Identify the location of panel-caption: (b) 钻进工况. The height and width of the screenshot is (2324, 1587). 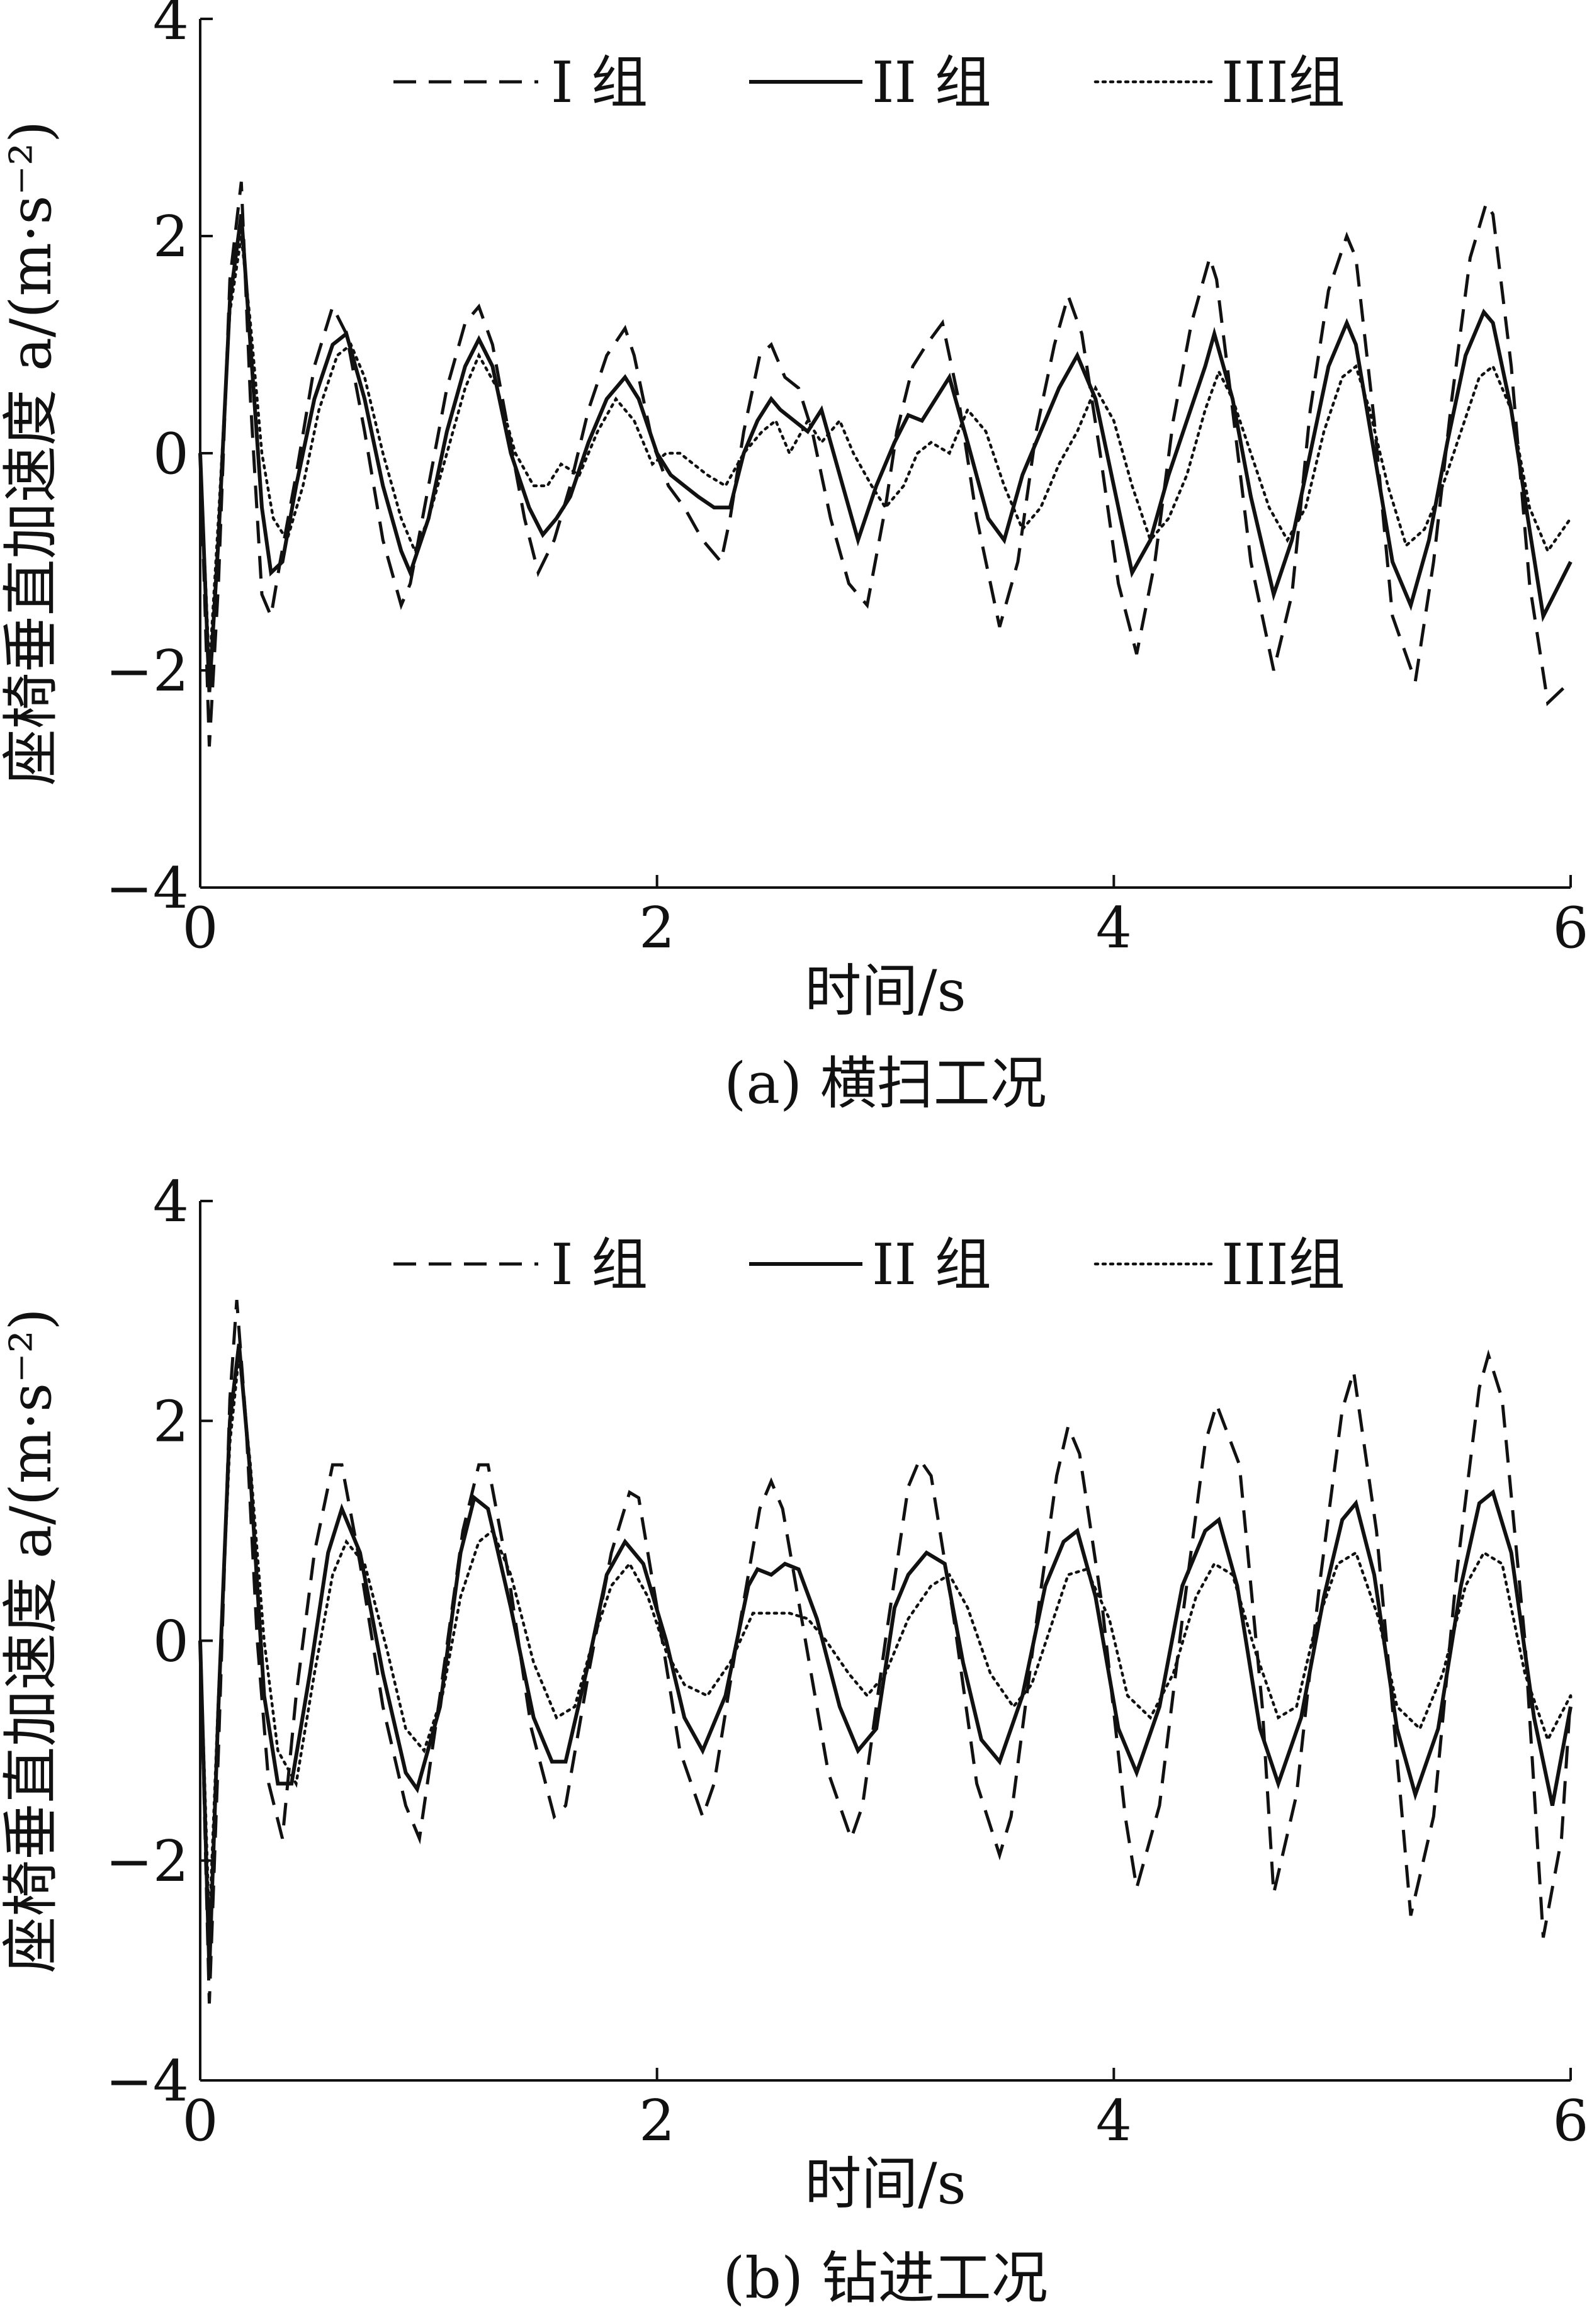
(885, 2278).